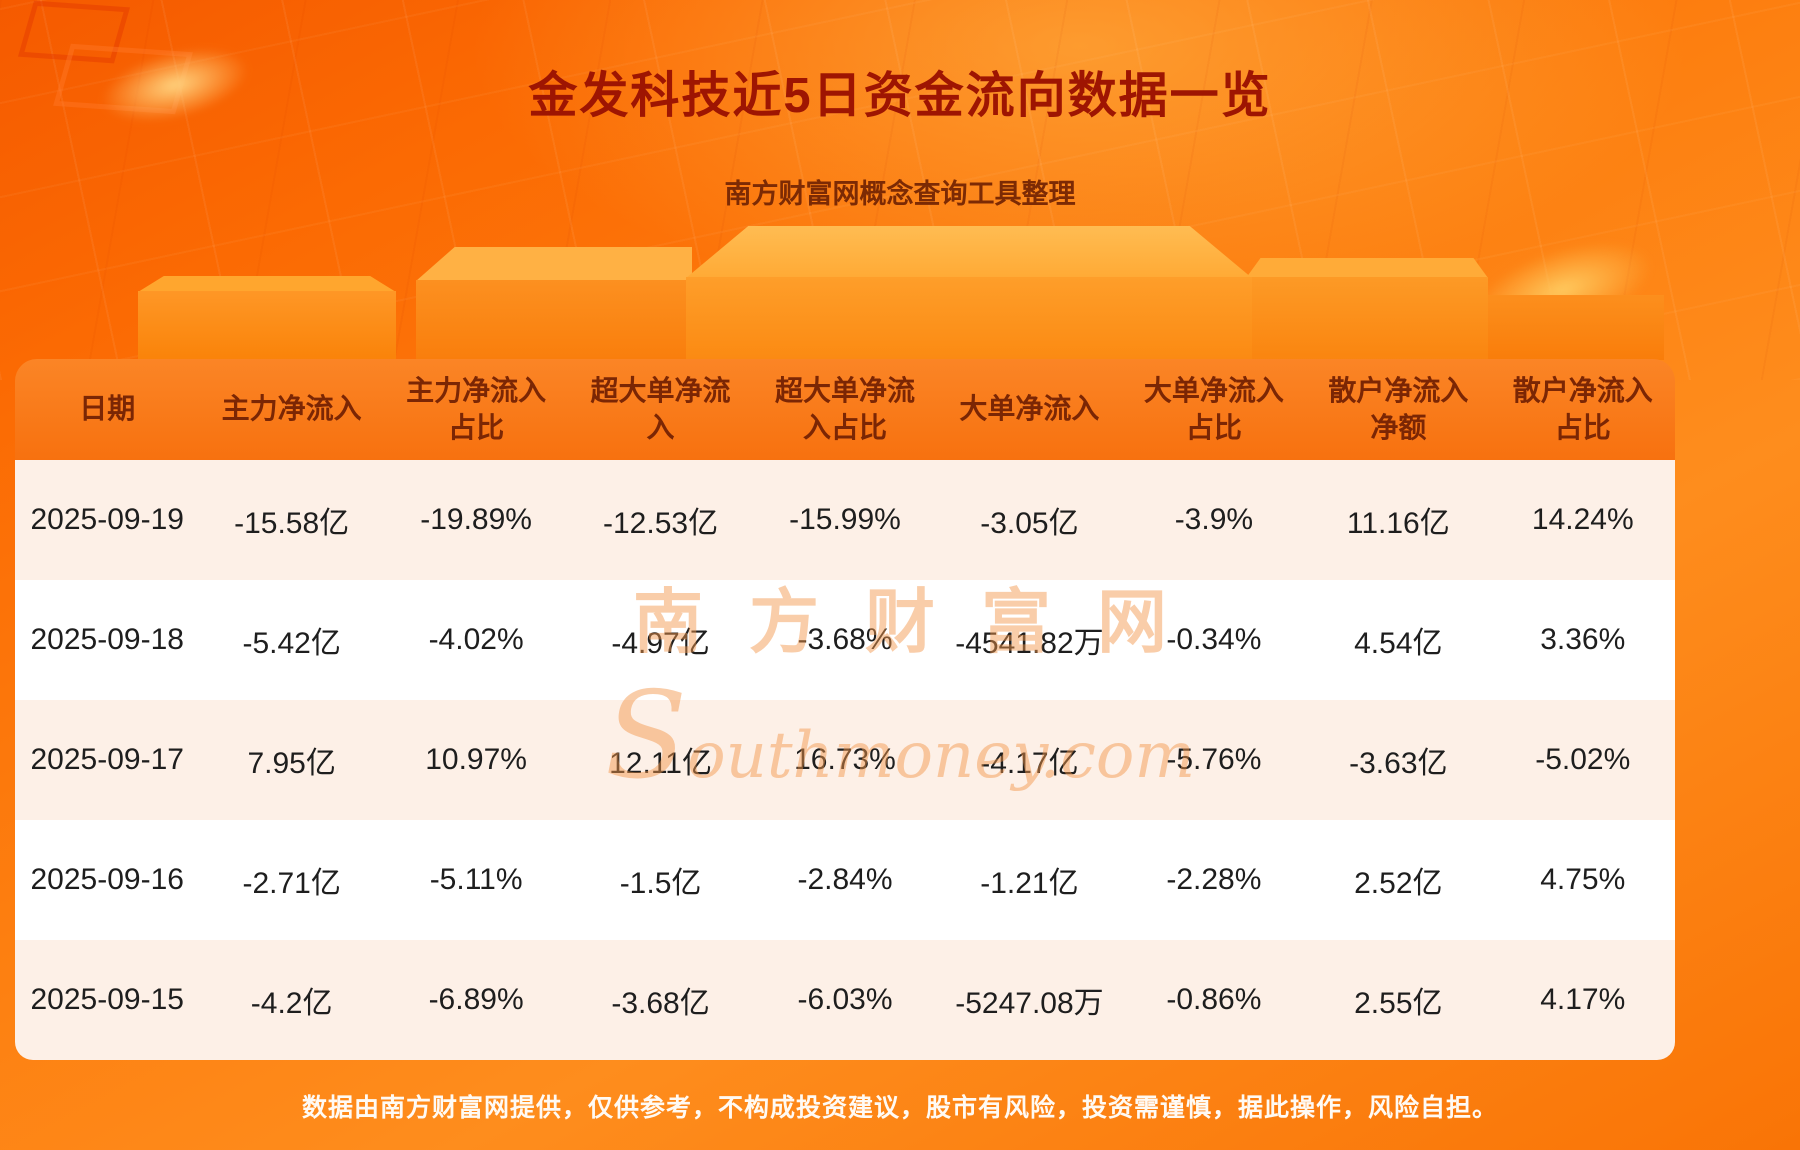  Describe the element at coordinates (1214, 759) in the screenshot. I see `table-cell: -5.76%` at that location.